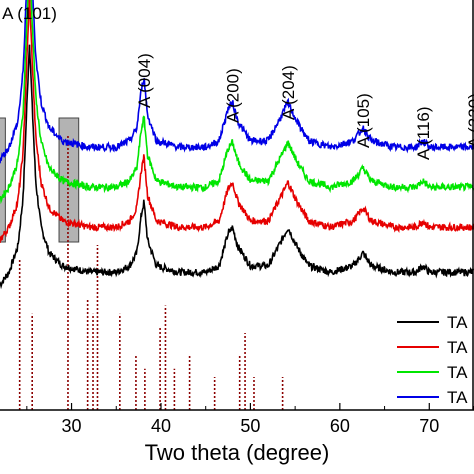 The image size is (474, 474). What do you see at coordinates (457, 322) in the screenshot?
I see `legend-label-0: TA` at bounding box center [457, 322].